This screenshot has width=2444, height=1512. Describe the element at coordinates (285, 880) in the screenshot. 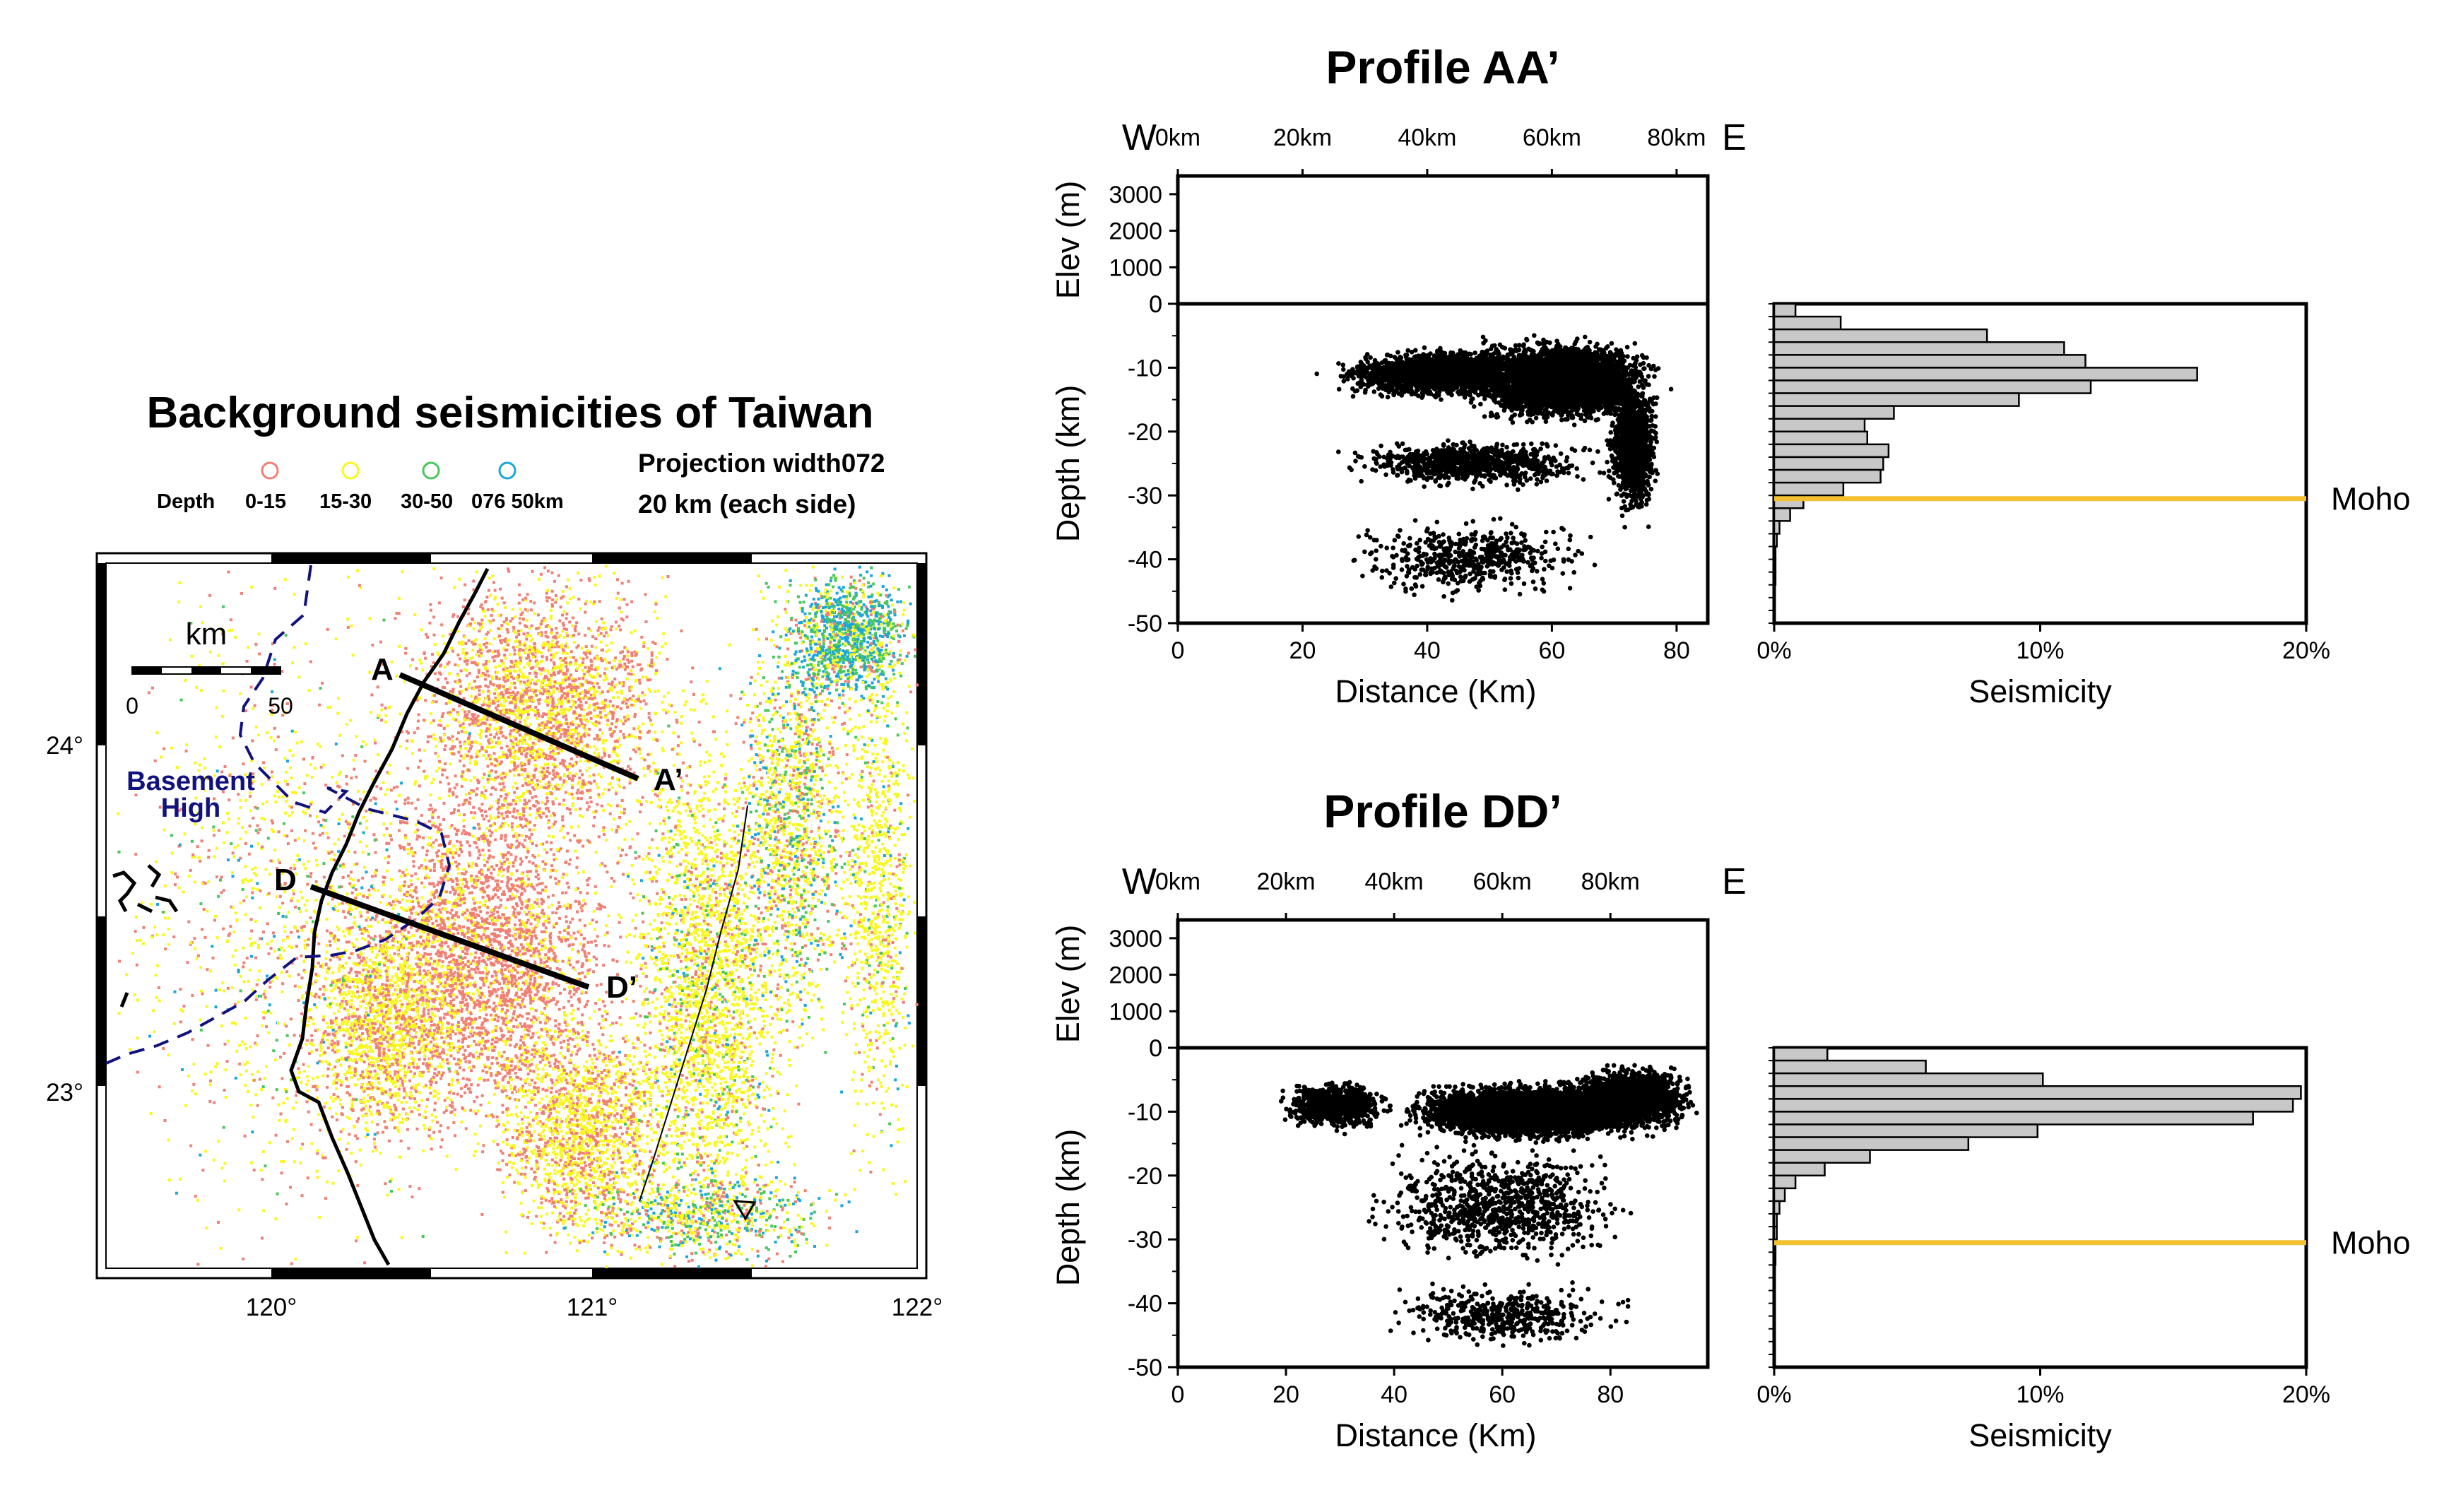

I see `profile-label-d: D` at that location.